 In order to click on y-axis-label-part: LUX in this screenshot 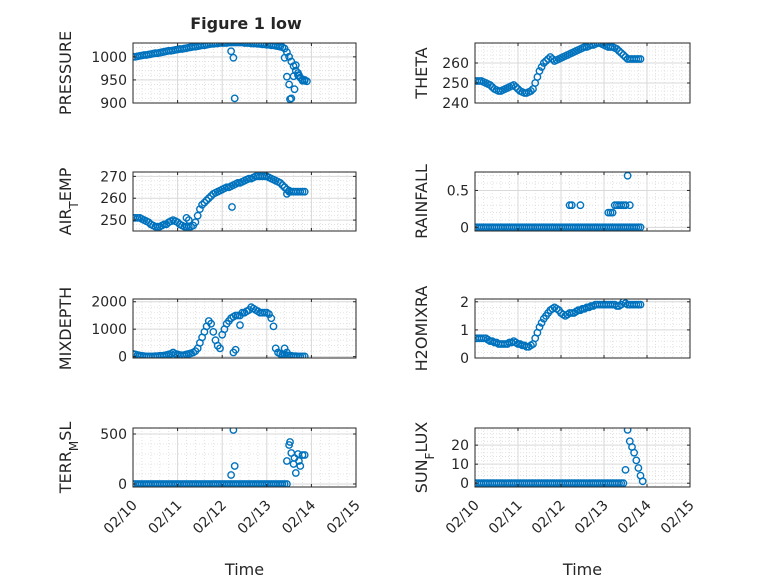, I will do `click(421, 437)`.